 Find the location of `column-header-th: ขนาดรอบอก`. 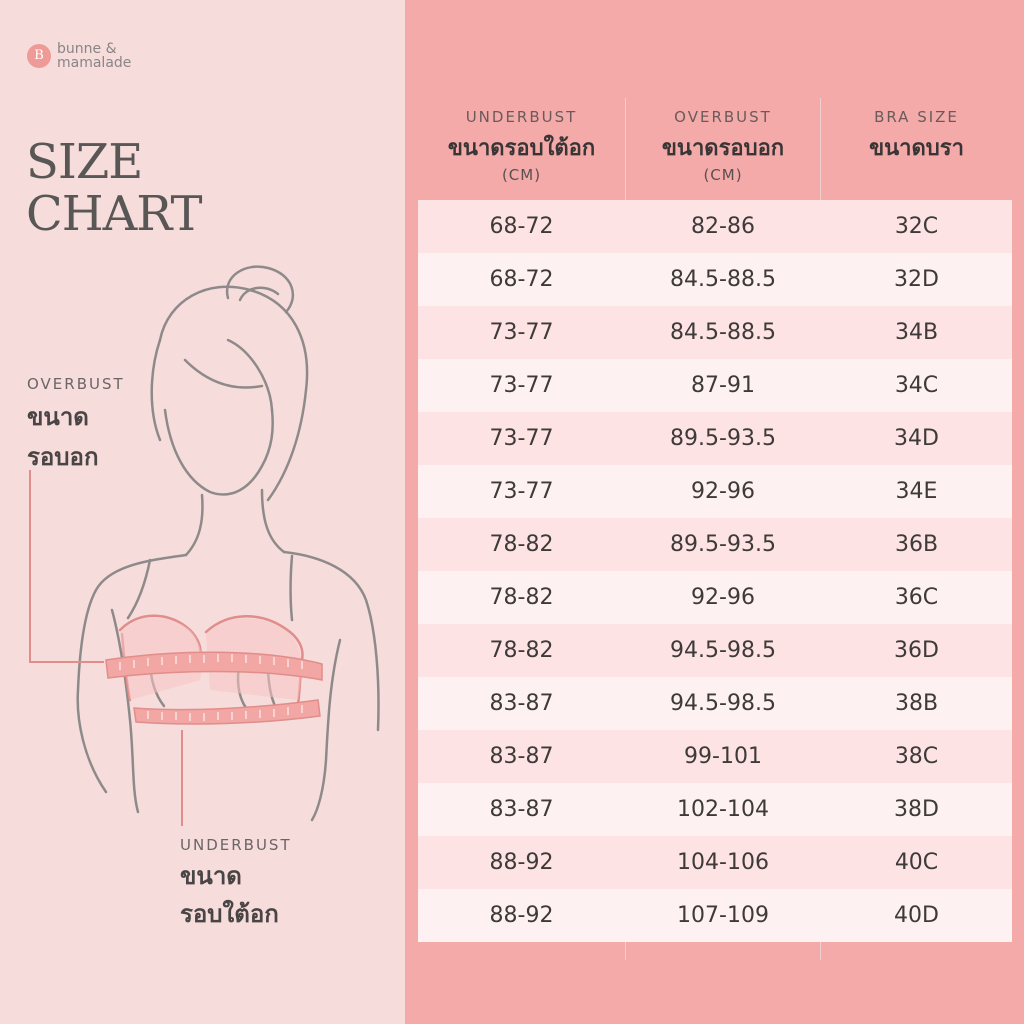

column-header-th: ขนาดรอบอก is located at coordinates (723, 148).